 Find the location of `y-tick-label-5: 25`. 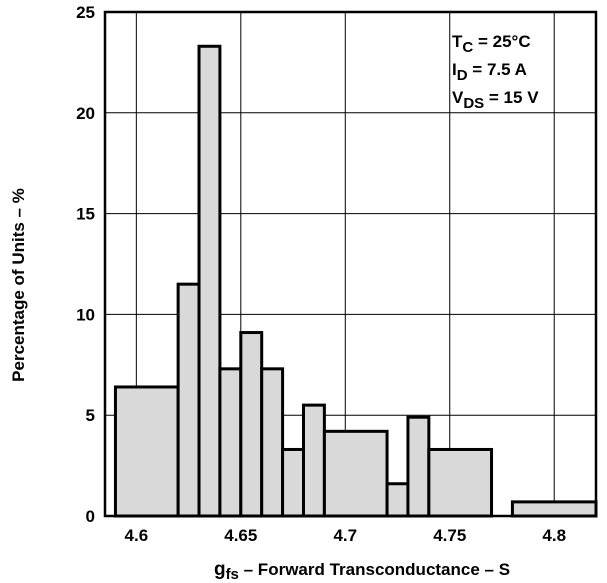

y-tick-label-5: 25 is located at coordinates (85, 12).